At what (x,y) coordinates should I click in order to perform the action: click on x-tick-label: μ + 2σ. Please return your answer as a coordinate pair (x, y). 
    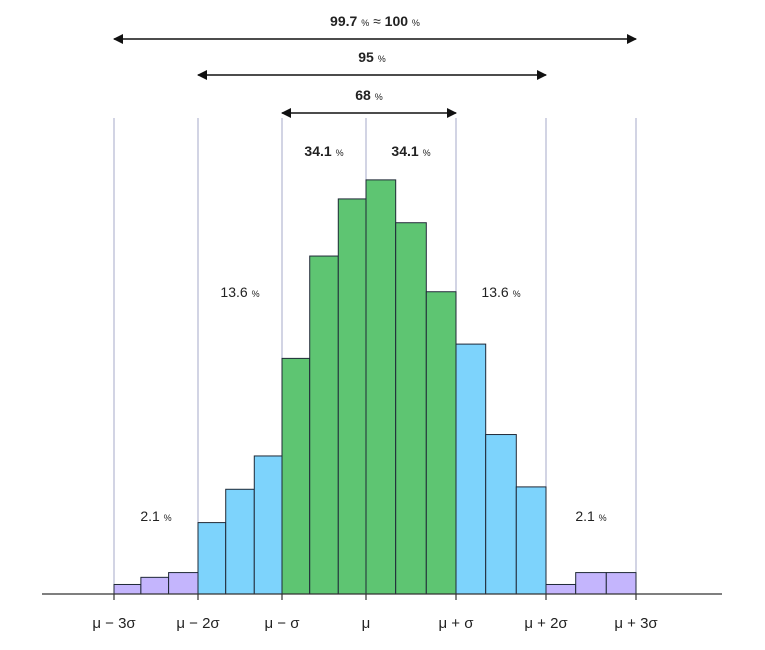
    Looking at the image, I should click on (546, 623).